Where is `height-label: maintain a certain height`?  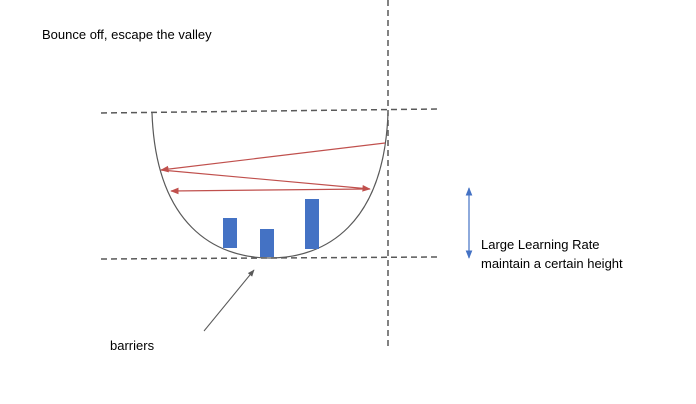 height-label: maintain a certain height is located at coordinates (552, 263).